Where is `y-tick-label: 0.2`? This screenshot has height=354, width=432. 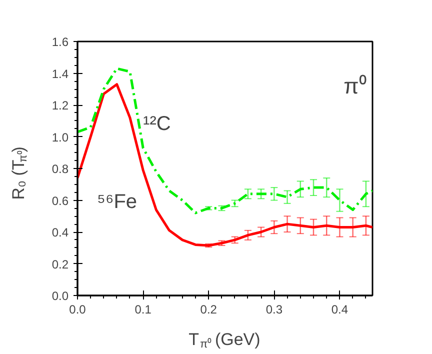 y-tick-label: 0.2 is located at coordinates (60, 264).